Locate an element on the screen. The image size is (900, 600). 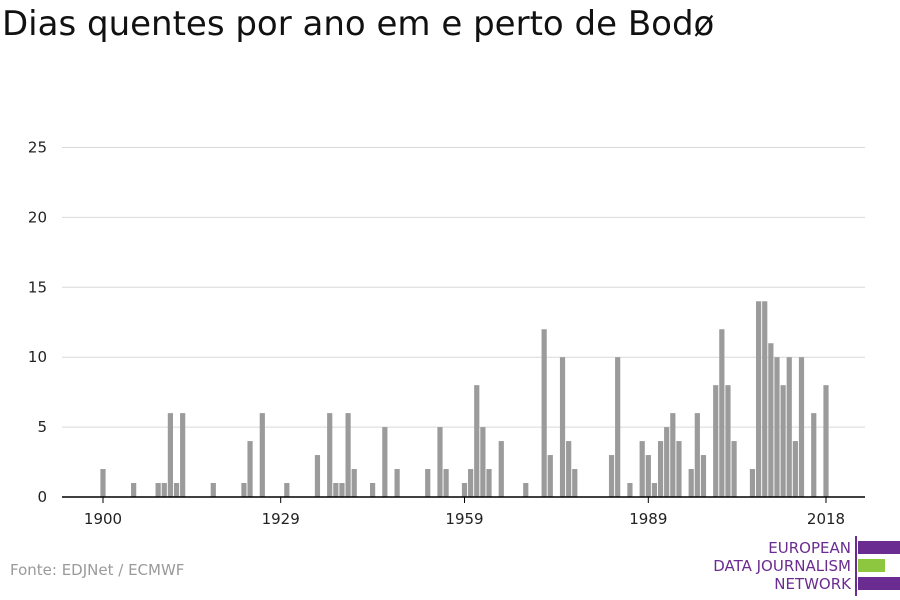
chart-title: Dias quentes por ano em e perto de Bodø is located at coordinates (358, 24).